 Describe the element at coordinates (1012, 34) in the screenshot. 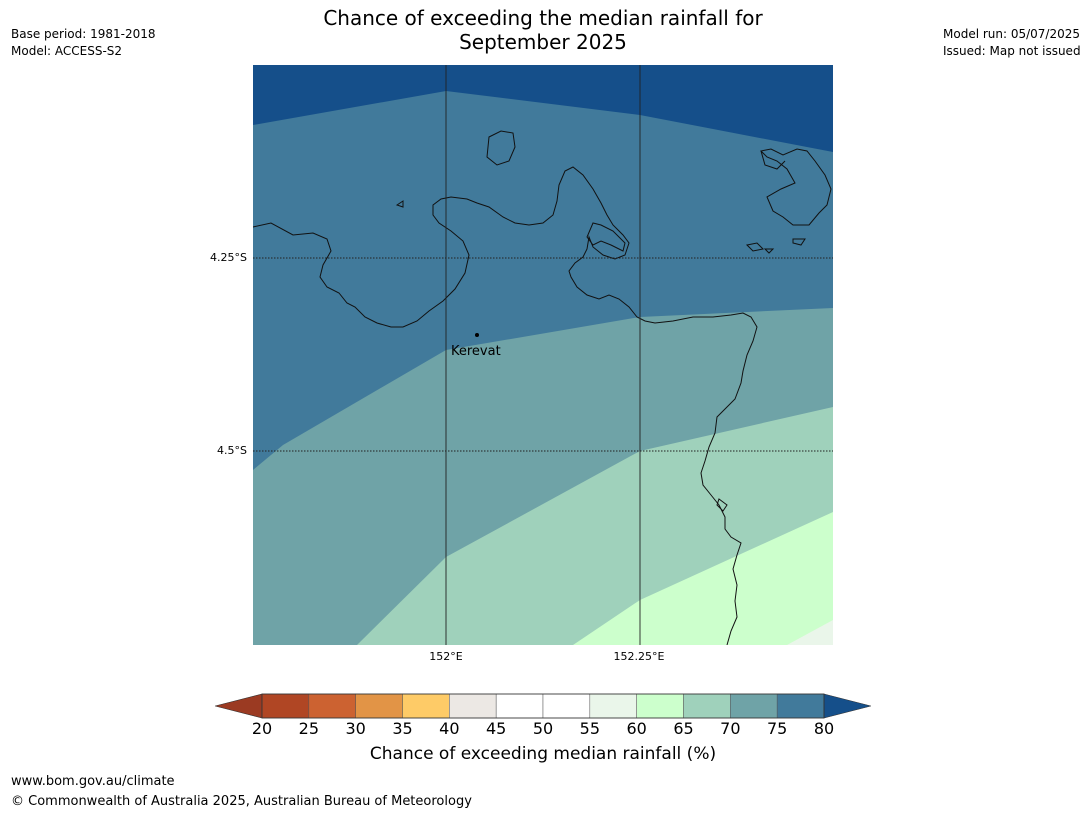

I see `model-run: Model run: 05/07/2025` at that location.